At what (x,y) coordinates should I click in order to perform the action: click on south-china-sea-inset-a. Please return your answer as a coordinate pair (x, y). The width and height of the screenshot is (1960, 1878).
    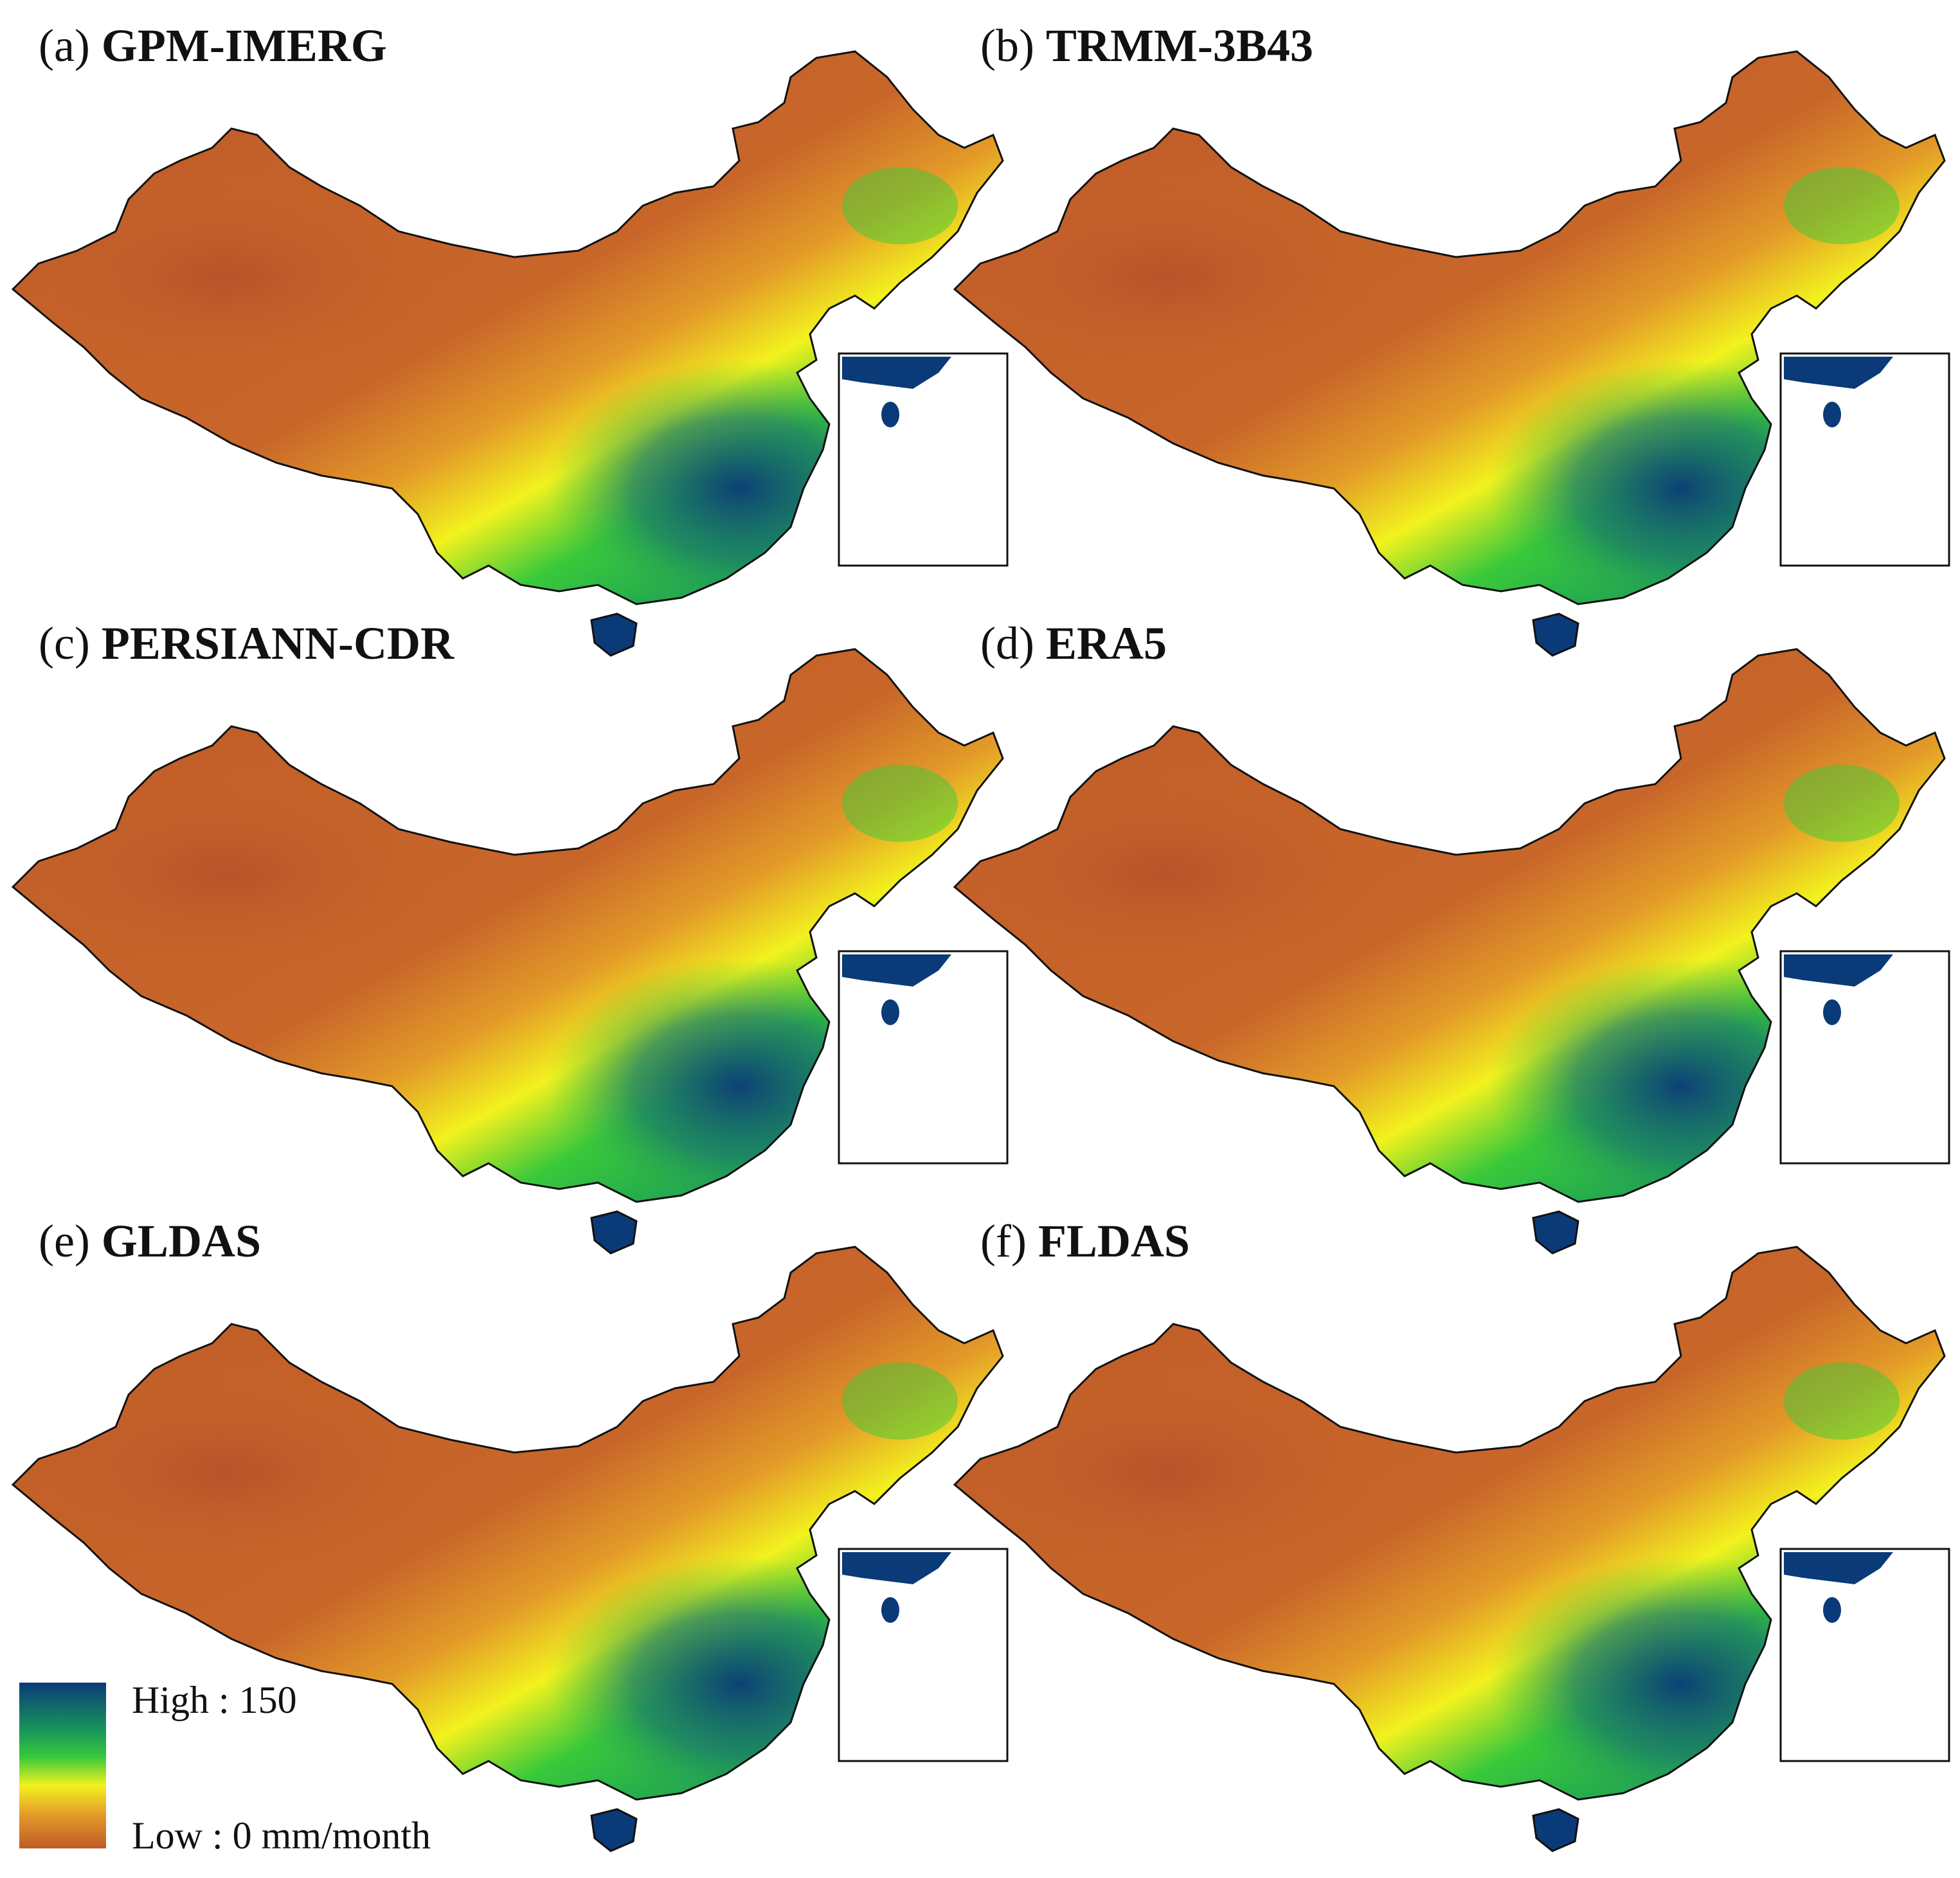
    Looking at the image, I should click on (923, 459).